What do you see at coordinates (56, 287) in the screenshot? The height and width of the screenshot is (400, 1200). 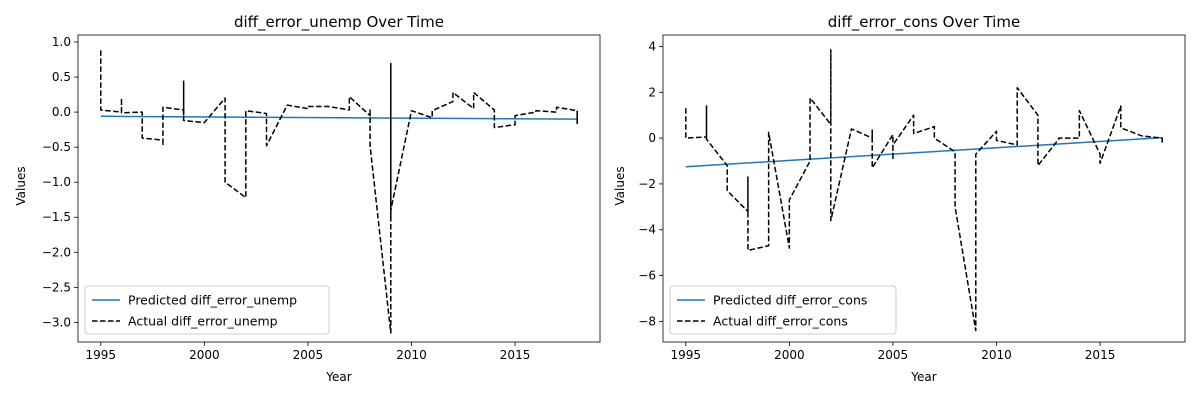 I see `y-tick-label: −2.5` at bounding box center [56, 287].